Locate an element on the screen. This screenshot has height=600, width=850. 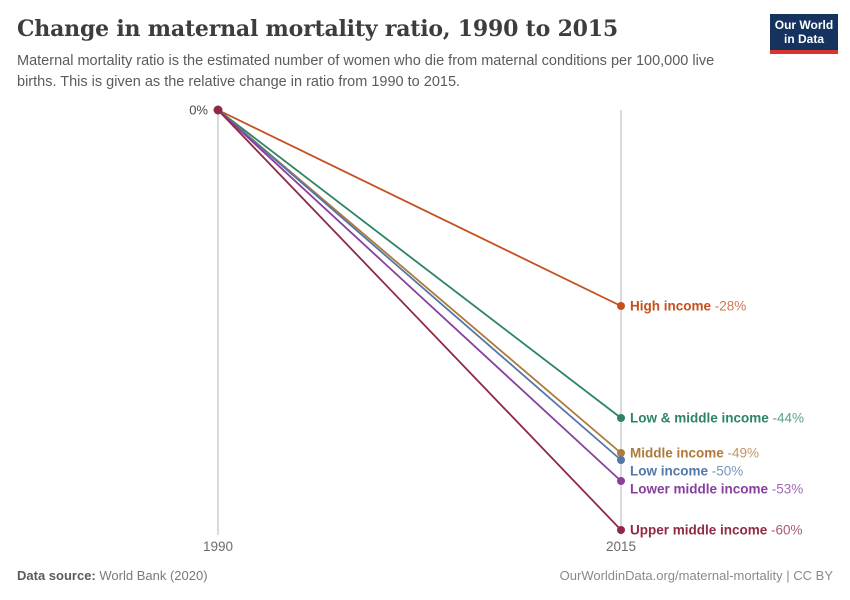
series-label-low-income: Low income -50% is located at coordinates (686, 471).